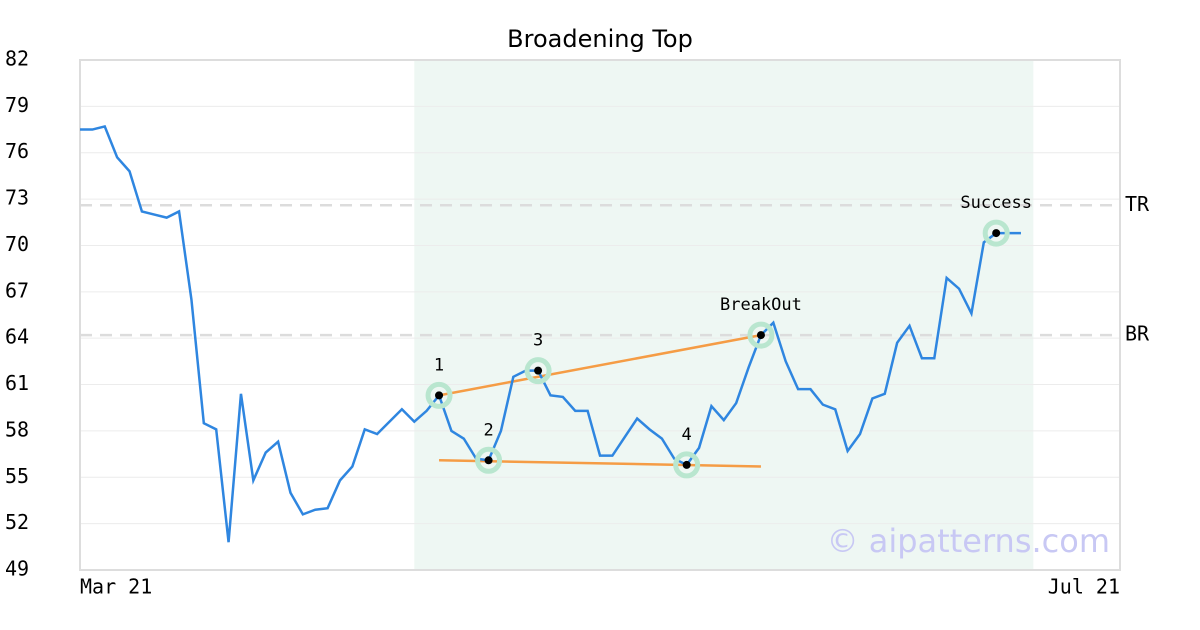 The width and height of the screenshot is (1200, 630). I want to click on y-tick-label: 52, so click(17, 522).